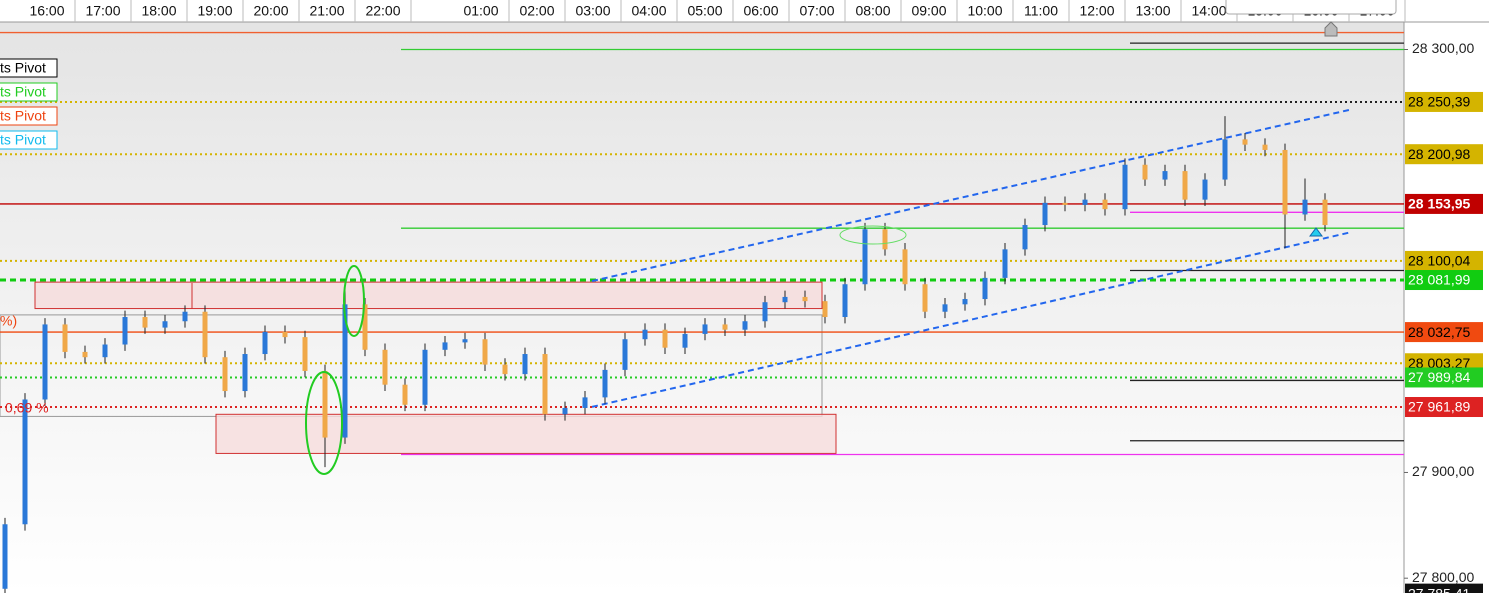 This screenshot has width=1489, height=593. Describe the element at coordinates (1439, 407) in the screenshot. I see `price-label: 27 961,89` at that location.